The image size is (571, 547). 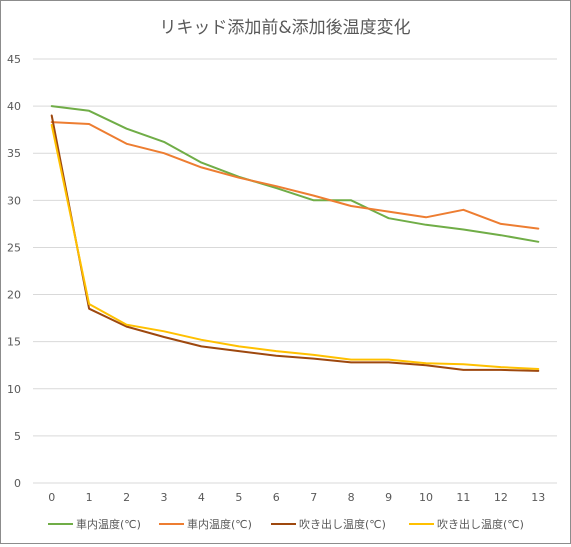 I want to click on x-tick-label: 2, so click(x=126, y=497).